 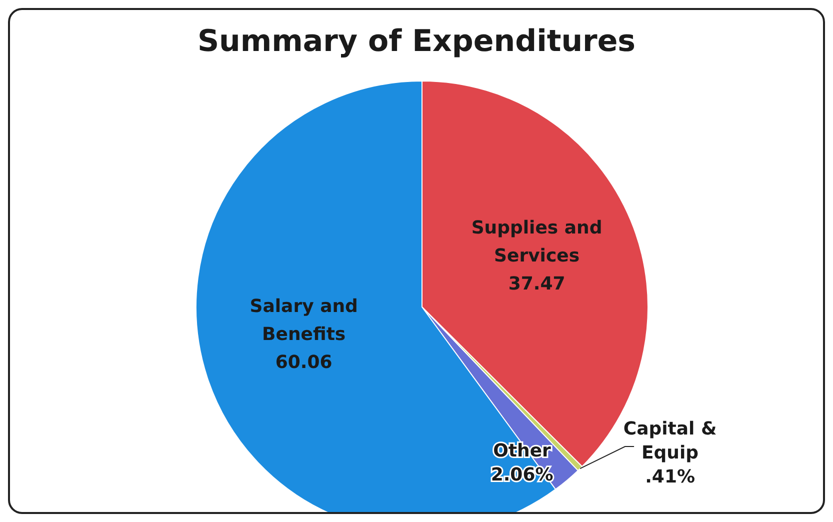 I want to click on slice-label: Supplies and Services, so click(x=536, y=242).